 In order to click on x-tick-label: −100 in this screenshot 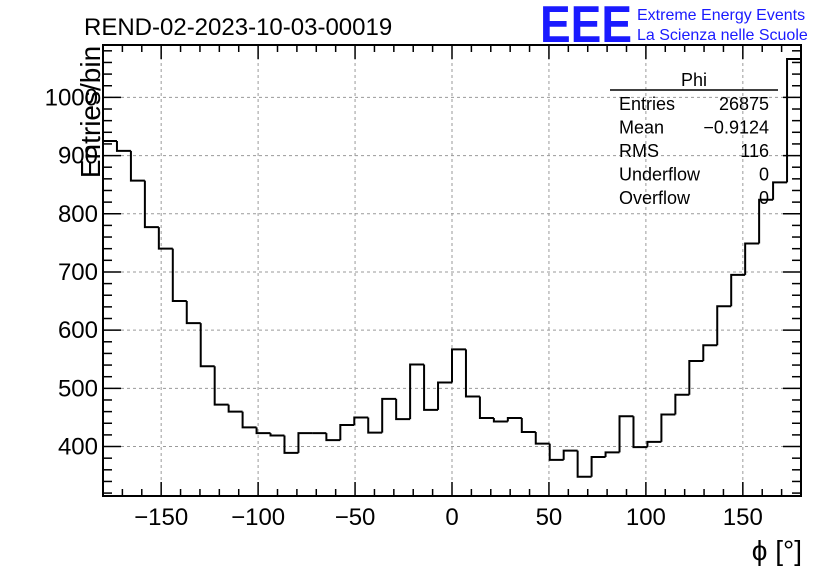, I will do `click(258, 517)`.